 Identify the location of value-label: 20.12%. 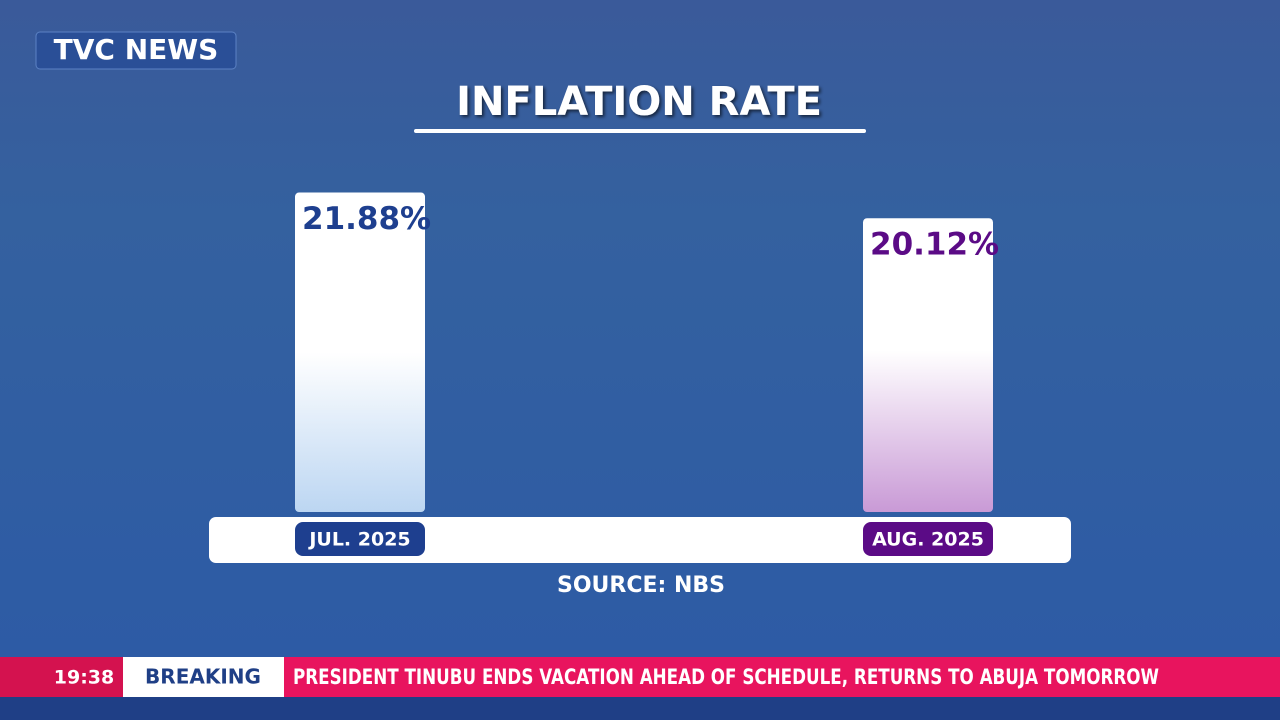
(934, 245).